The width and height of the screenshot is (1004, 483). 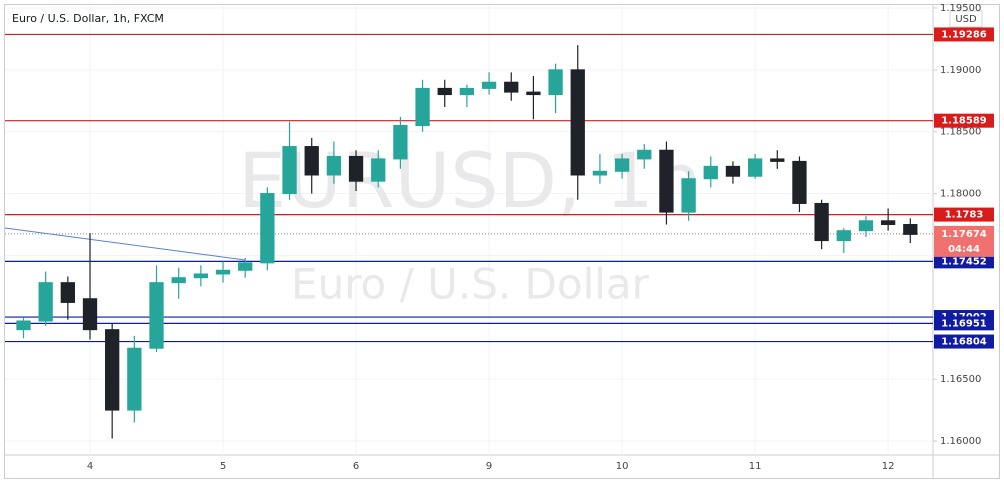 What do you see at coordinates (88, 18) in the screenshot?
I see `chart-title: Euro / U.S. Dollar, 1h, FXCM` at bounding box center [88, 18].